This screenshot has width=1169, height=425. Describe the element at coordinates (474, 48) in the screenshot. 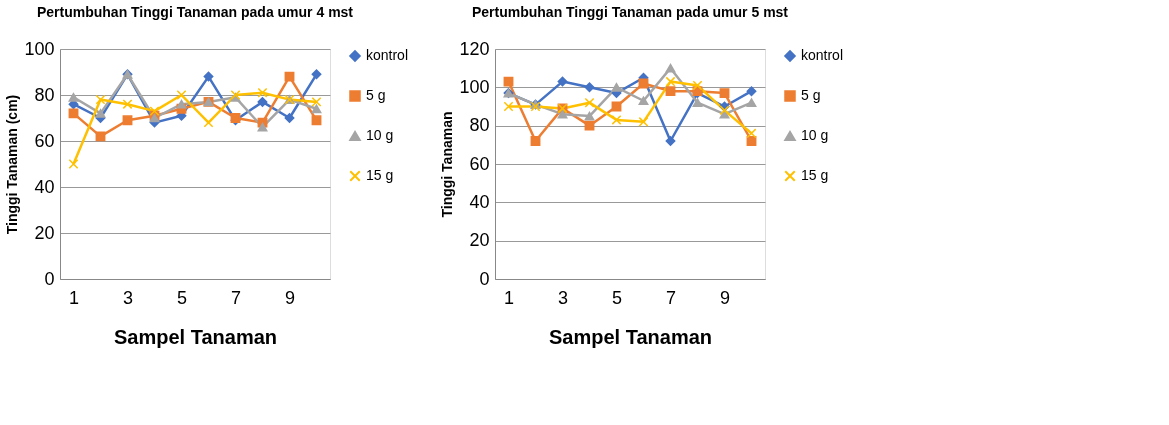

I see `y-tick-label: 120` at that location.